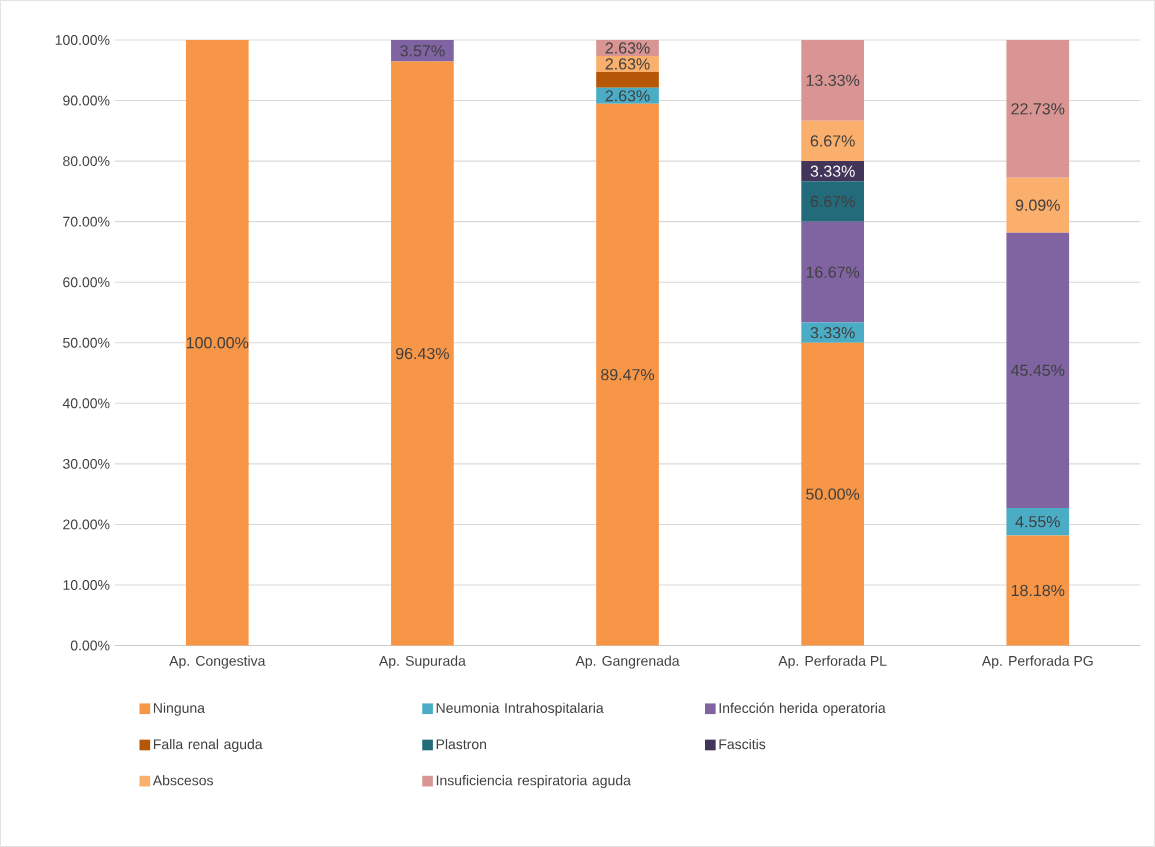  Describe the element at coordinates (832, 662) in the screenshot. I see `x-tick-label: Ap. Perforada PL` at that location.